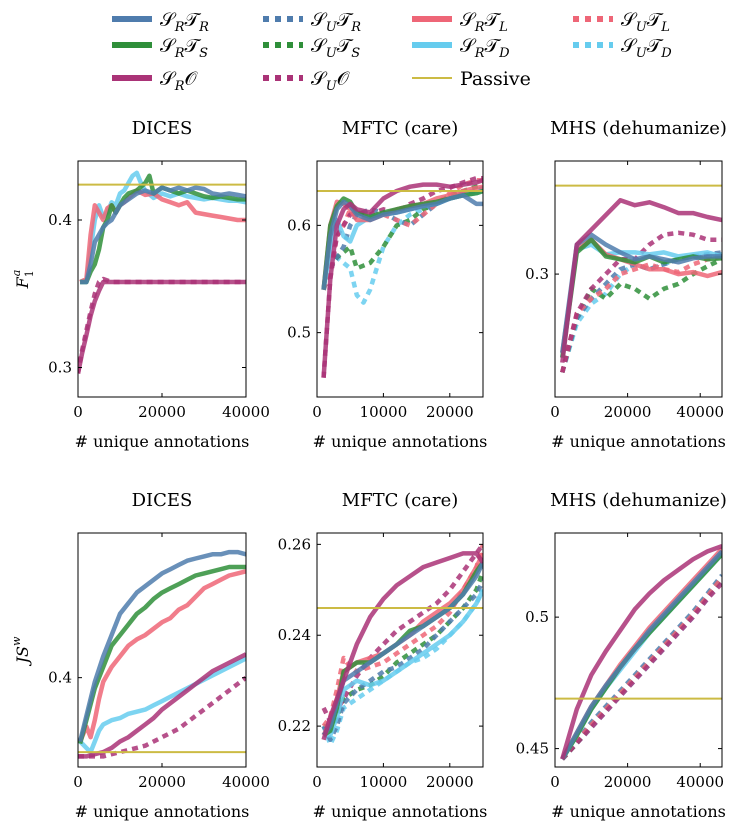  Describe the element at coordinates (645, 22) in the screenshot. I see `legend-label: 𝒮U𝒯L` at that location.